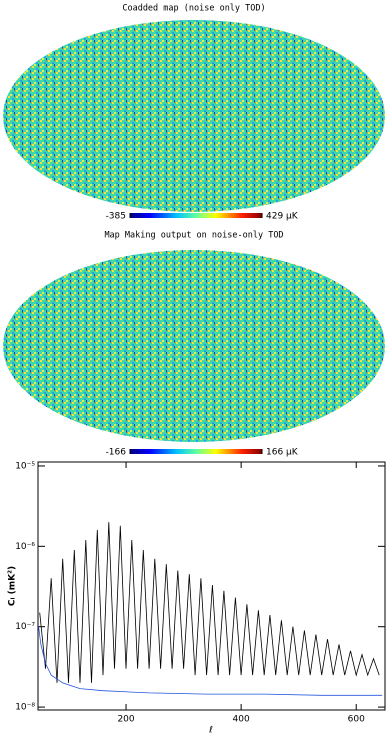  I want to click on colorbar-label: -166, so click(116, 453).